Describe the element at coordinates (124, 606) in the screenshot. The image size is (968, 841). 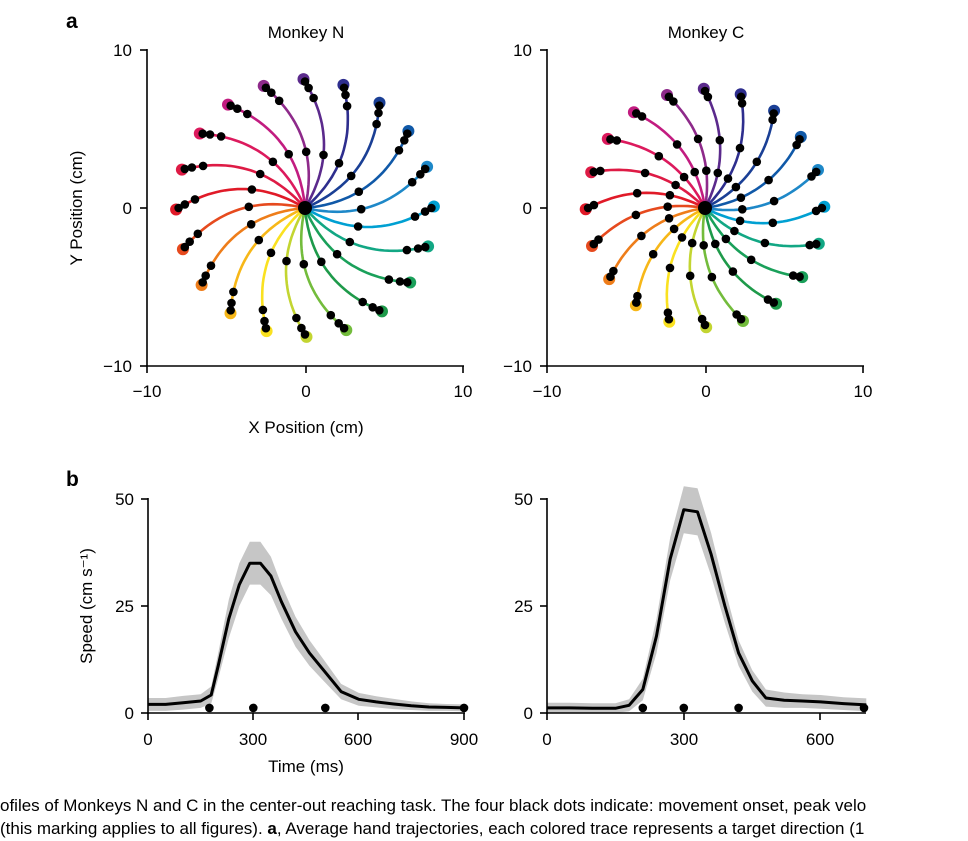
I see `y-tick-label: 25` at that location.